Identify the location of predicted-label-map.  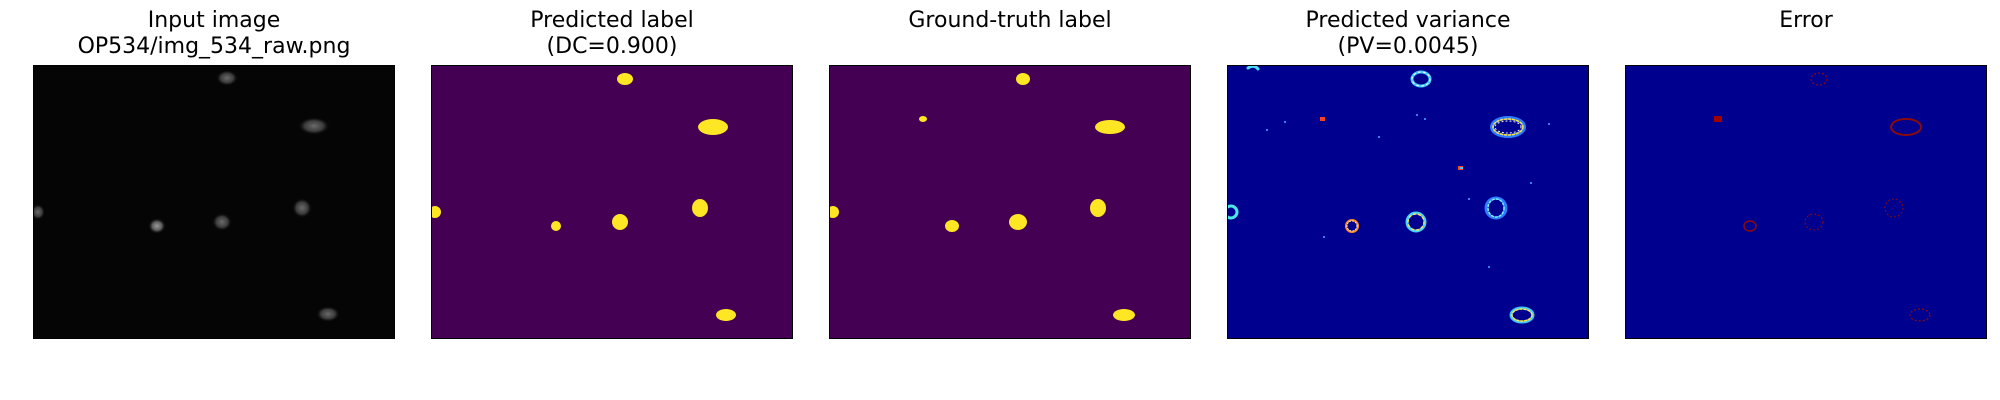
(612, 202).